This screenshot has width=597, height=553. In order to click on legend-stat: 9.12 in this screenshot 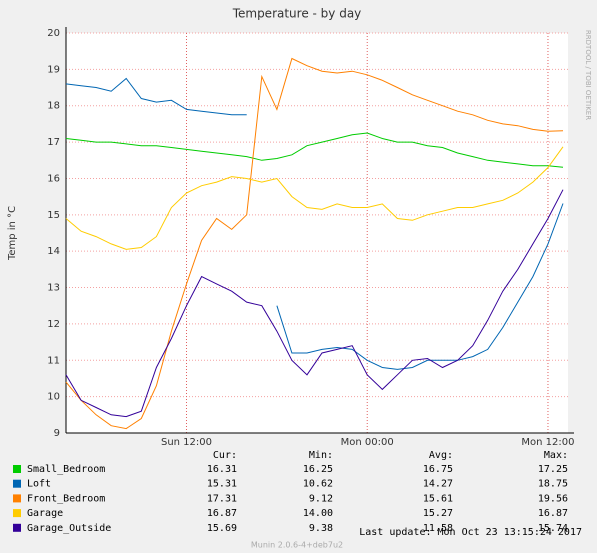, I will do `click(321, 498)`.